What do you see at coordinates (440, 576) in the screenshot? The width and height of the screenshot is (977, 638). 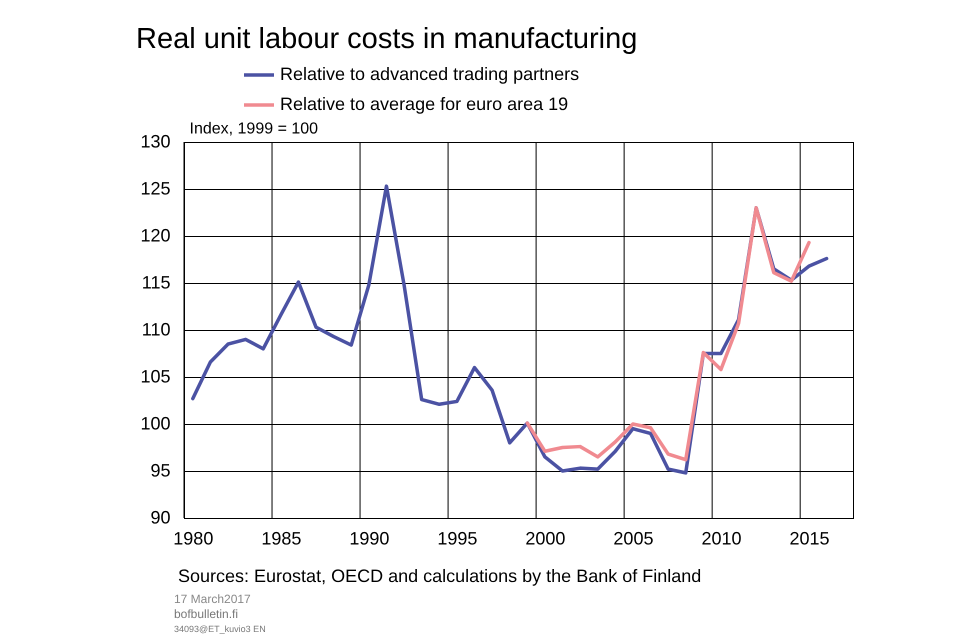 I see `source-note: Sources: Eurostat, OECD and calculations by the Bank of Finland` at bounding box center [440, 576].